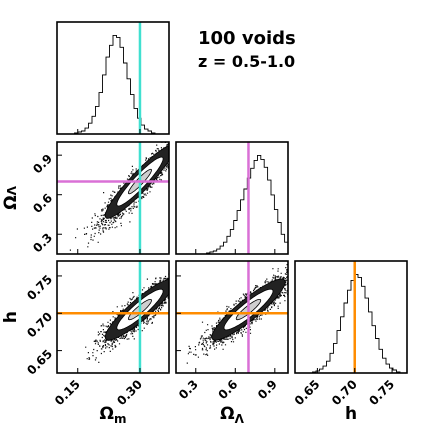 This screenshot has height=429, width=429. Describe the element at coordinates (307, 392) in the screenshot. I see `x-tick-label-h: 0.65` at that location.